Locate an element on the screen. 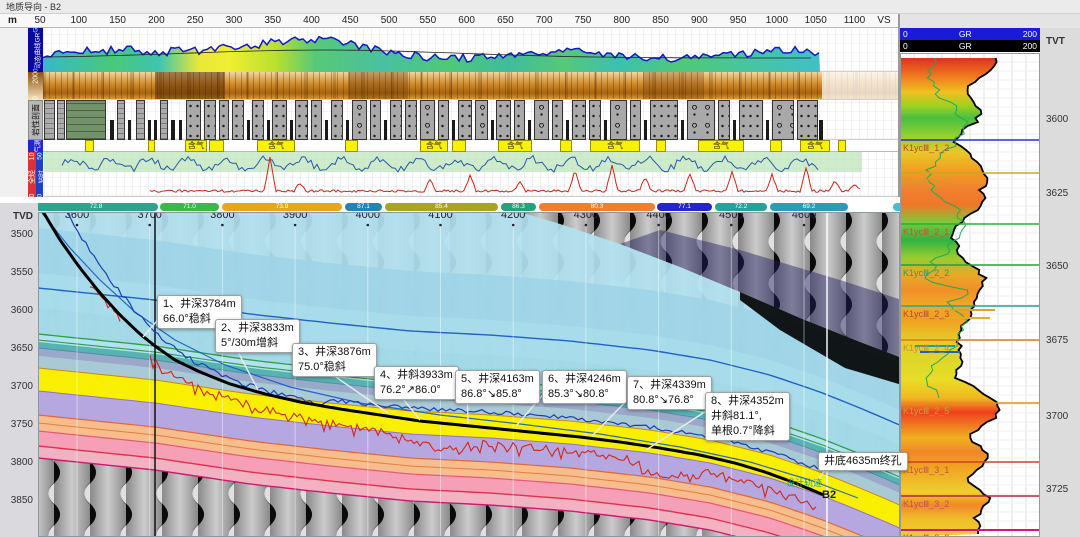  ruler-tick: 600 is located at coordinates (466, 20).